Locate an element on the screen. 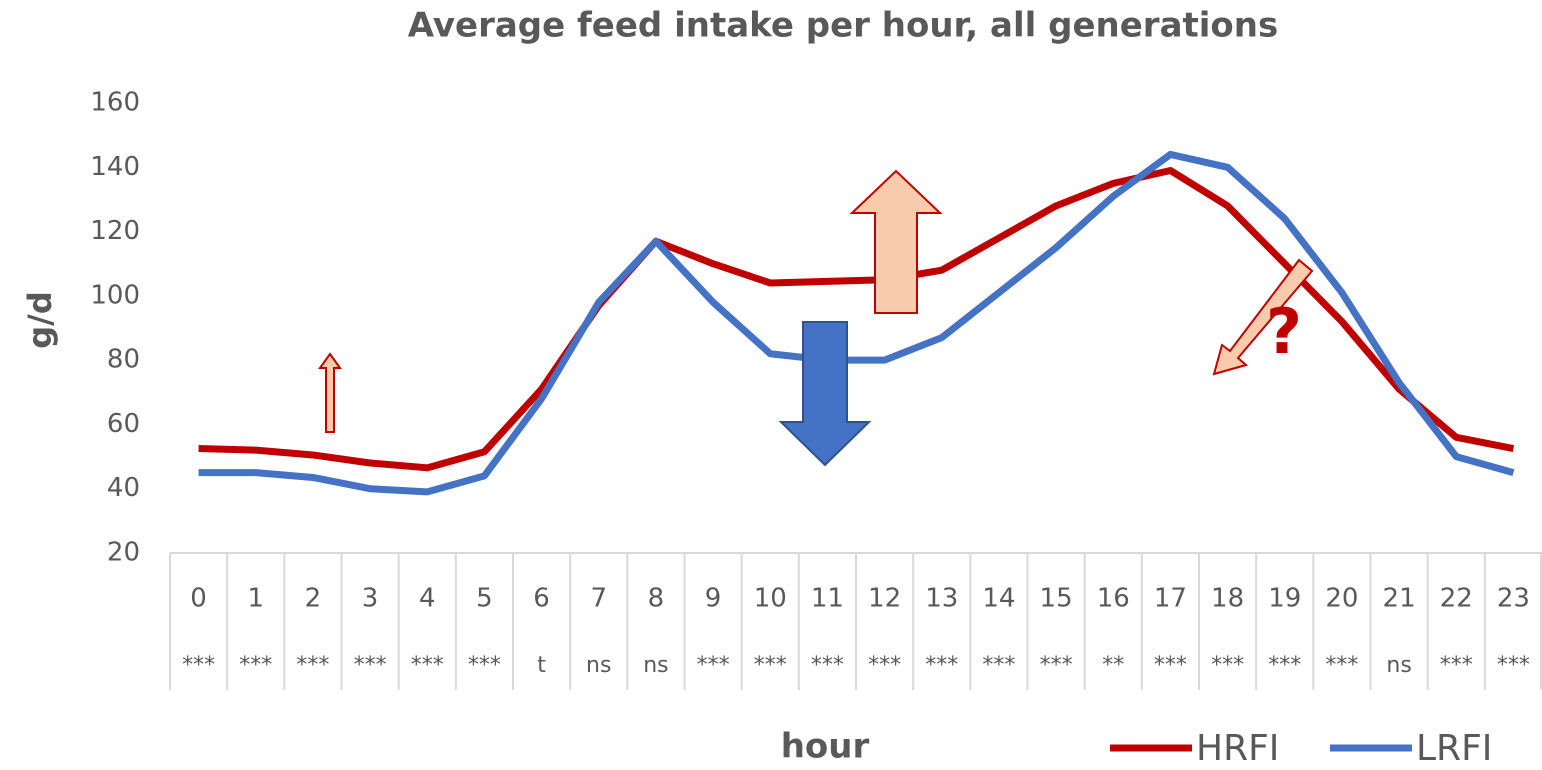  x-axis-label: hour is located at coordinates (825, 747).